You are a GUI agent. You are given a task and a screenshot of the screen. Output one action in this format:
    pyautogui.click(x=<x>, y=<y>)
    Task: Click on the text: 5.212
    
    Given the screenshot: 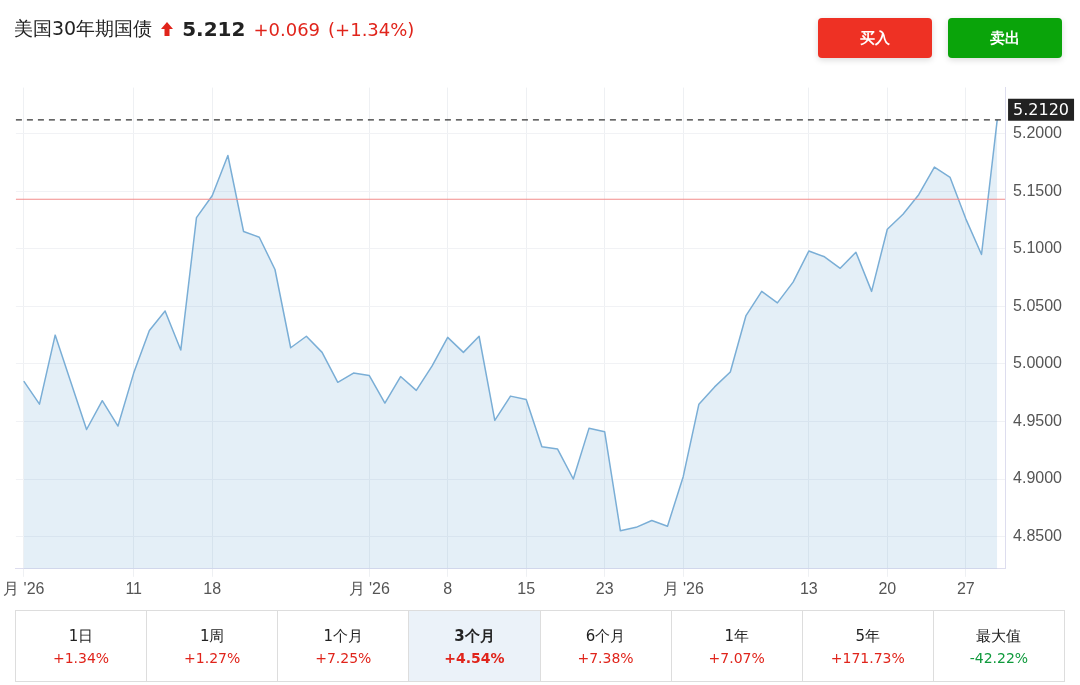 What is the action you would take?
    pyautogui.click(x=214, y=29)
    